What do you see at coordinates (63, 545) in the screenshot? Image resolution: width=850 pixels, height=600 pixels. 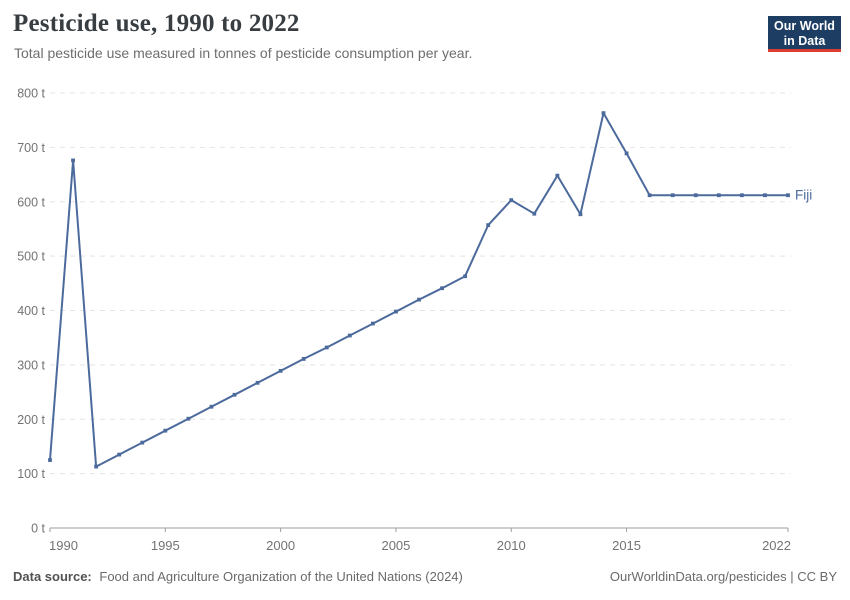 I see `x-tick-label: 1990` at bounding box center [63, 545].